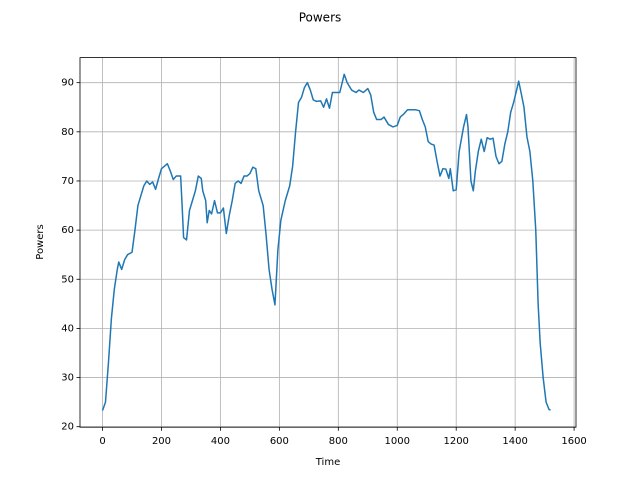 The width and height of the screenshot is (640, 484). What do you see at coordinates (67, 181) in the screenshot?
I see `y-tick-label: 70` at bounding box center [67, 181].